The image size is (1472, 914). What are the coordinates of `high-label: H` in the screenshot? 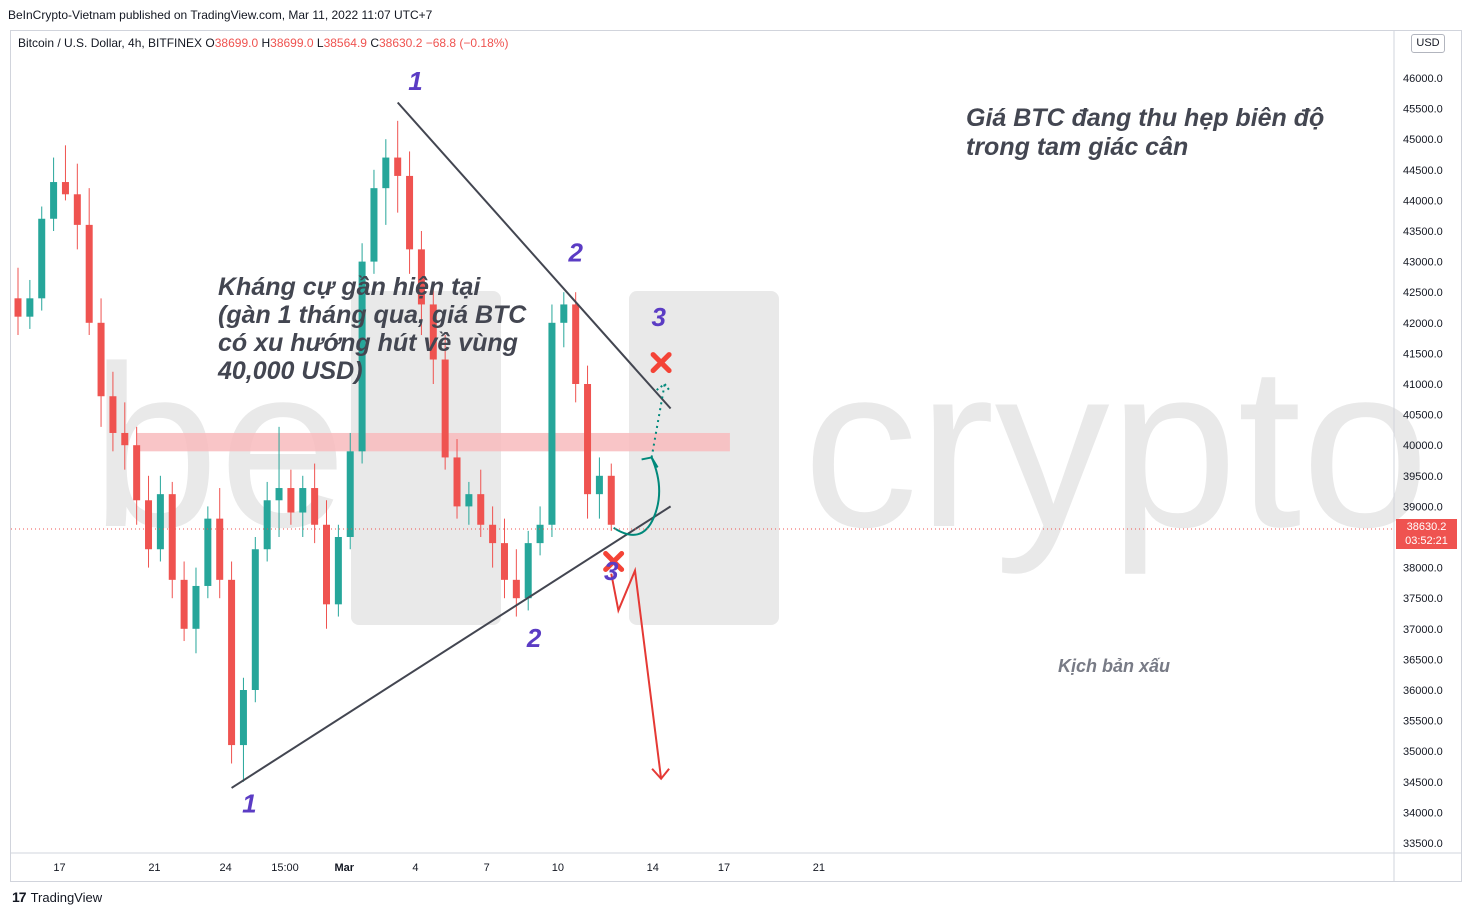 It's located at (266, 43).